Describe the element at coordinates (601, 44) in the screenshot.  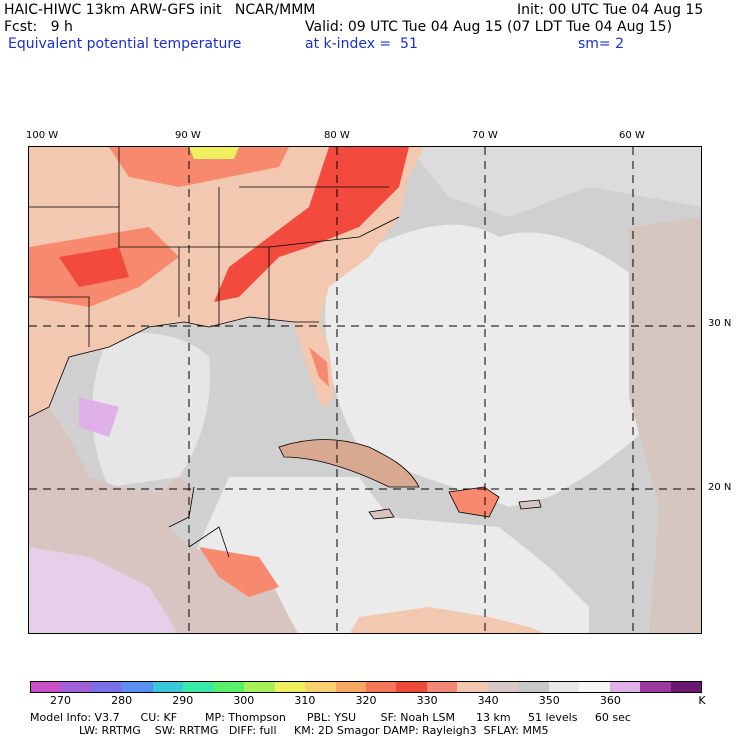
I see `smoothing: sm= 2` at that location.